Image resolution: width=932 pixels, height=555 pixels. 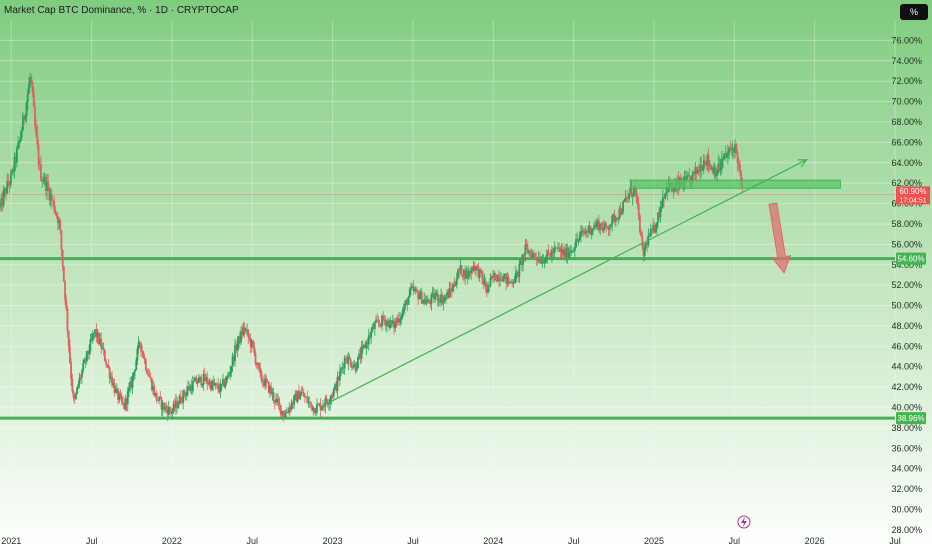 What do you see at coordinates (912, 200) in the screenshot?
I see `countdown-text: 17:04:51` at bounding box center [912, 200].